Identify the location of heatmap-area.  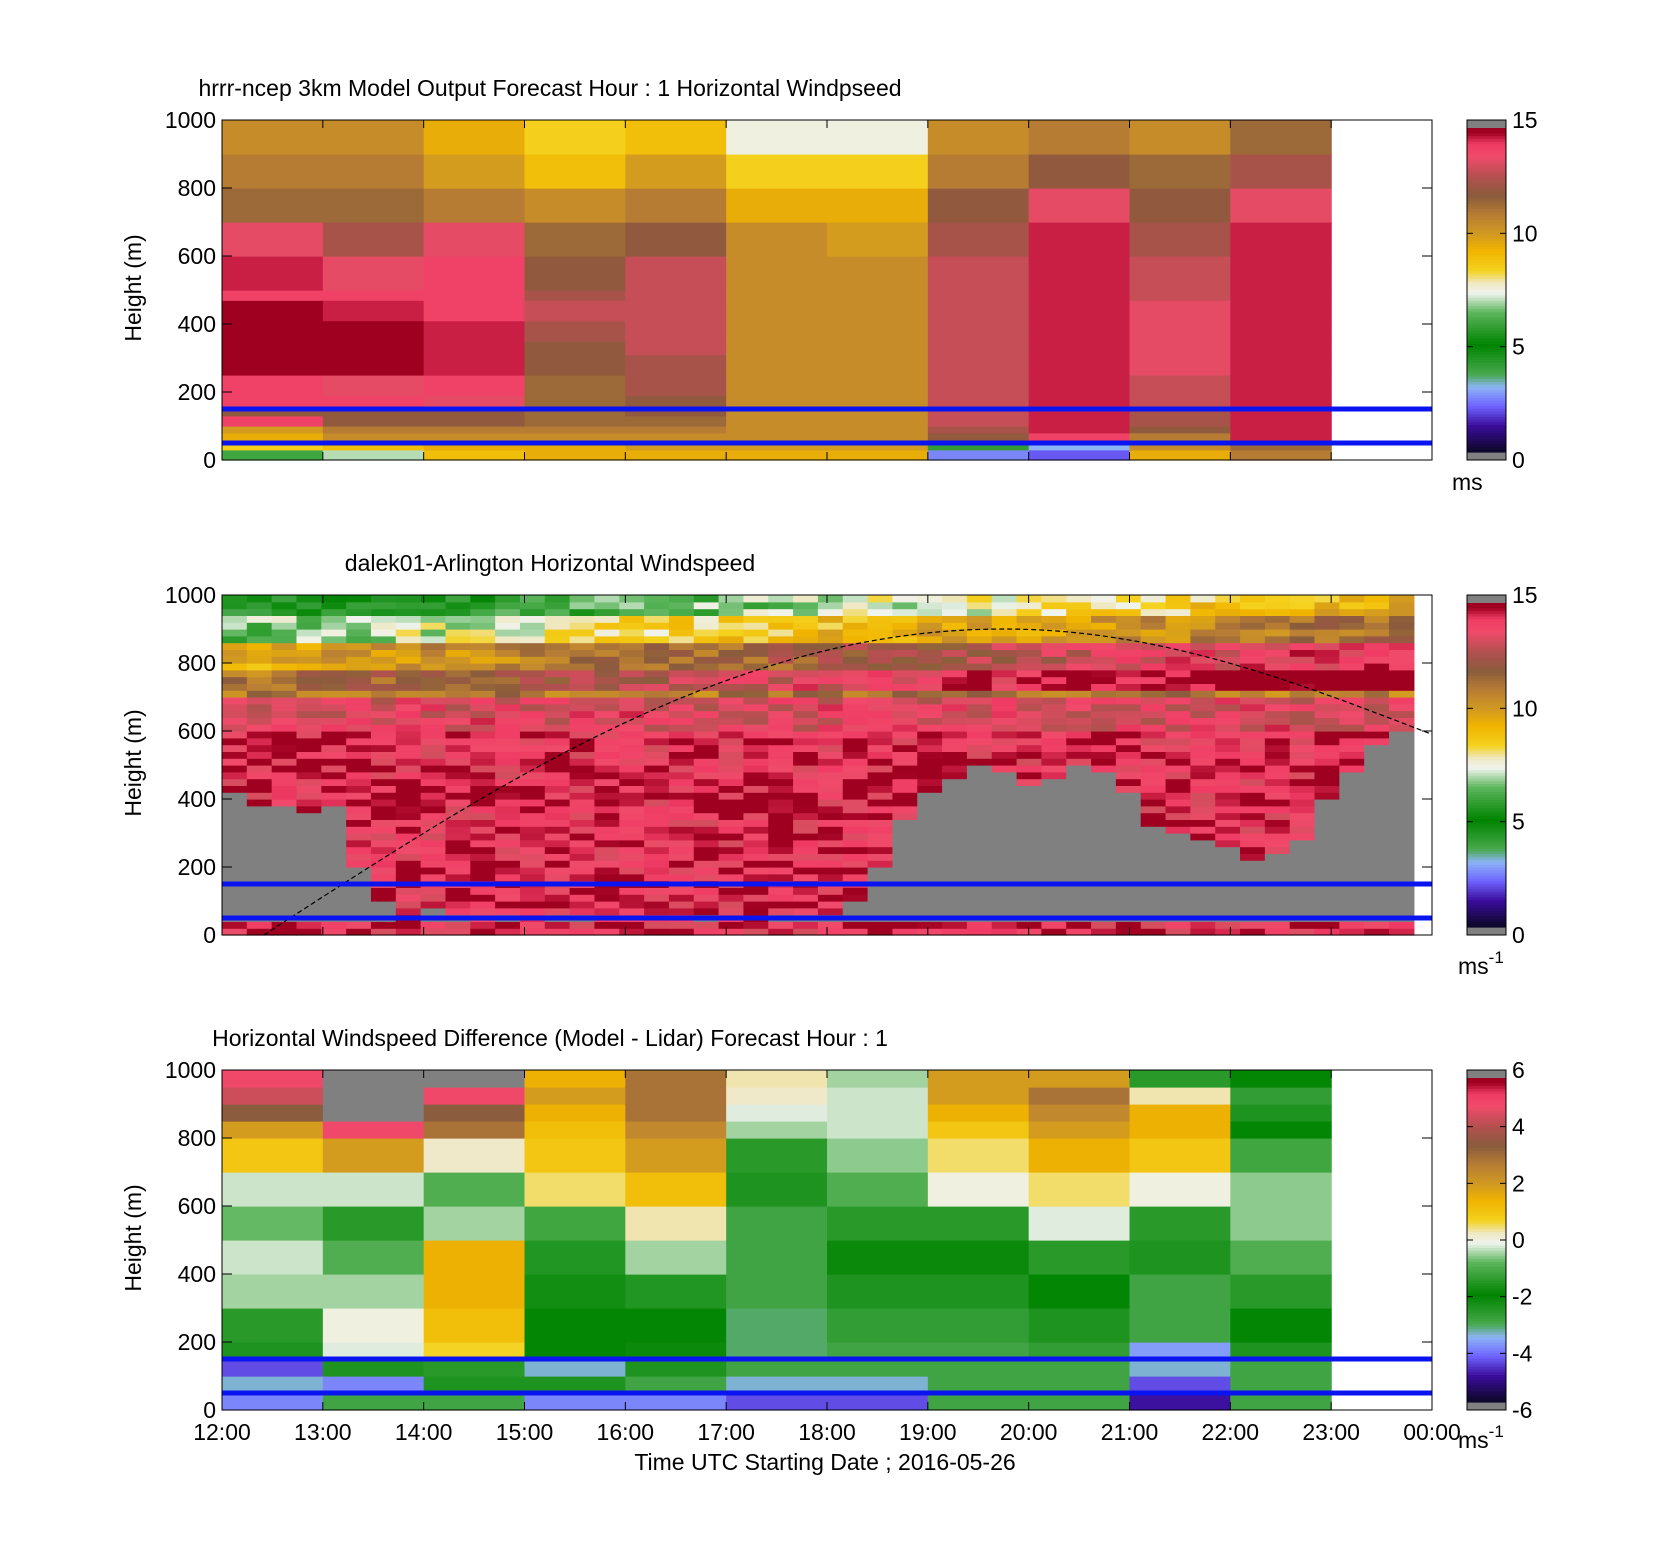
(777, 290).